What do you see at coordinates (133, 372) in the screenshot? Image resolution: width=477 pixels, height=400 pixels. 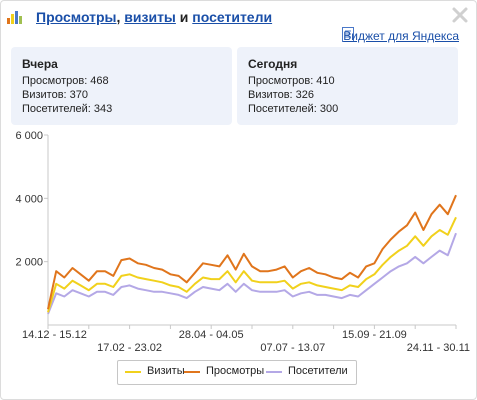 I see `legend-swatch-visits` at bounding box center [133, 372].